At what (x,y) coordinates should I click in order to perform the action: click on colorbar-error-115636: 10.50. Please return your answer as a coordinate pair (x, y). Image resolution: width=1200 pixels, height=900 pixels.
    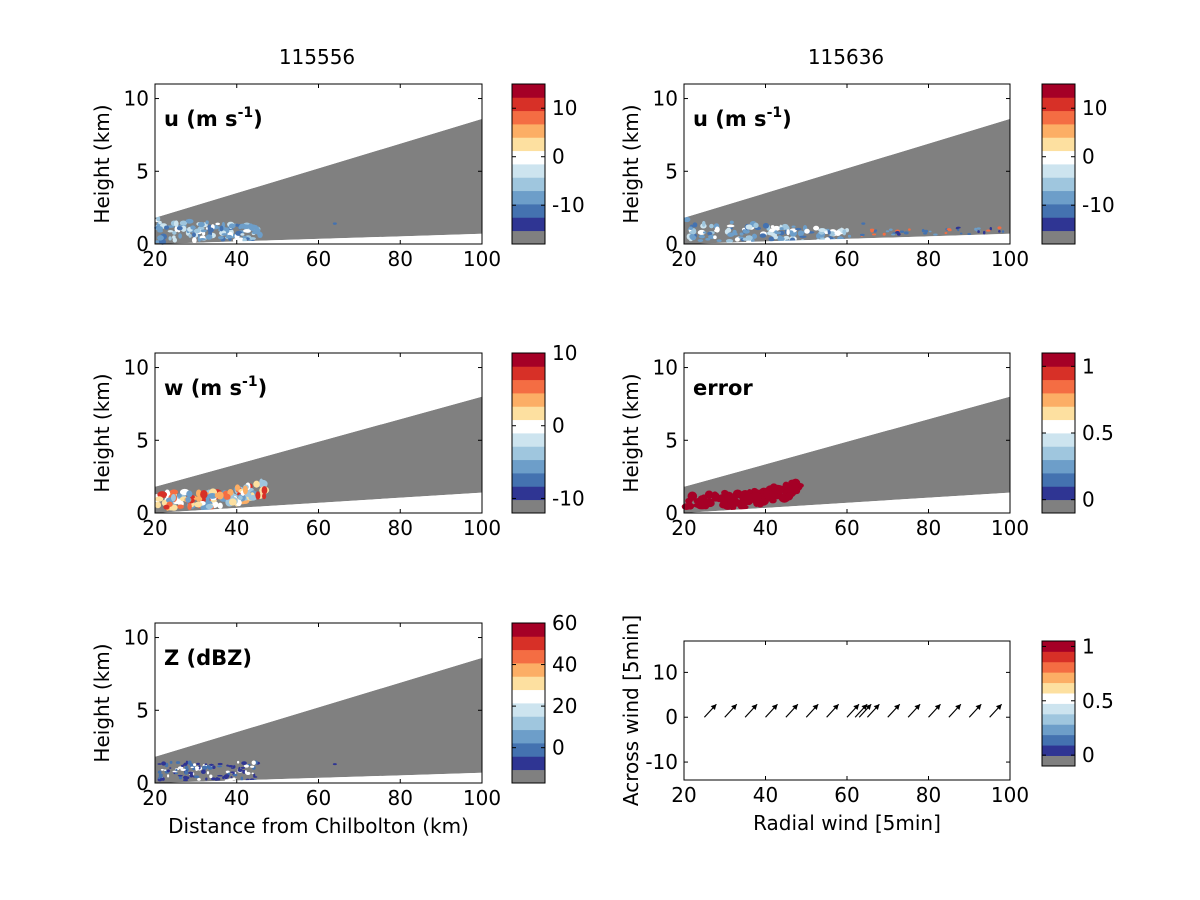
    Looking at the image, I should click on (1077, 433).